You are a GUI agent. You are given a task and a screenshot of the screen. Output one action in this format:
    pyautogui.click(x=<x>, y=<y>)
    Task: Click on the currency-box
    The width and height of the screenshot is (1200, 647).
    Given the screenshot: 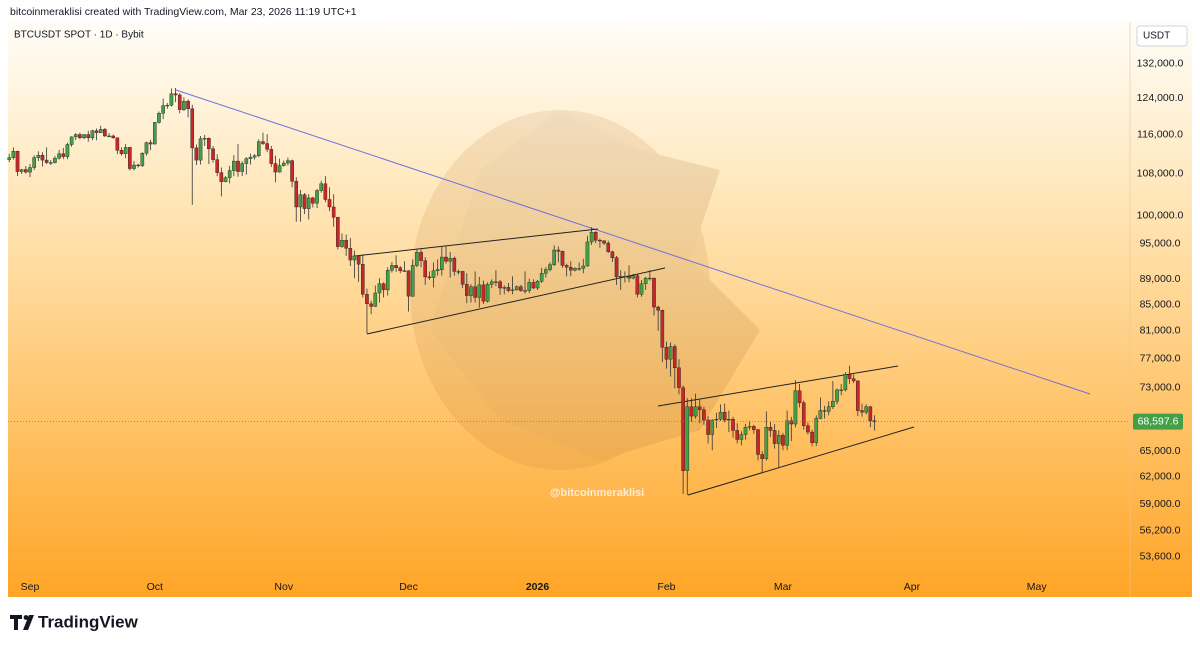 What is the action you would take?
    pyautogui.click(x=1162, y=36)
    